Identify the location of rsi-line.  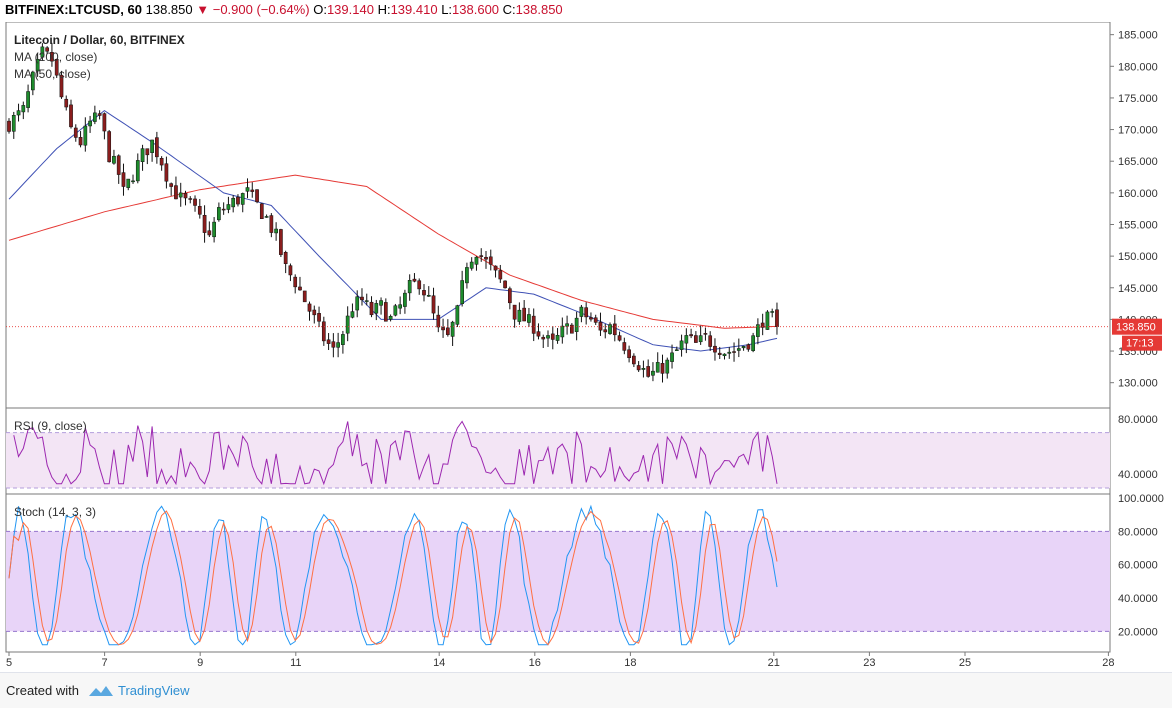
(395, 453).